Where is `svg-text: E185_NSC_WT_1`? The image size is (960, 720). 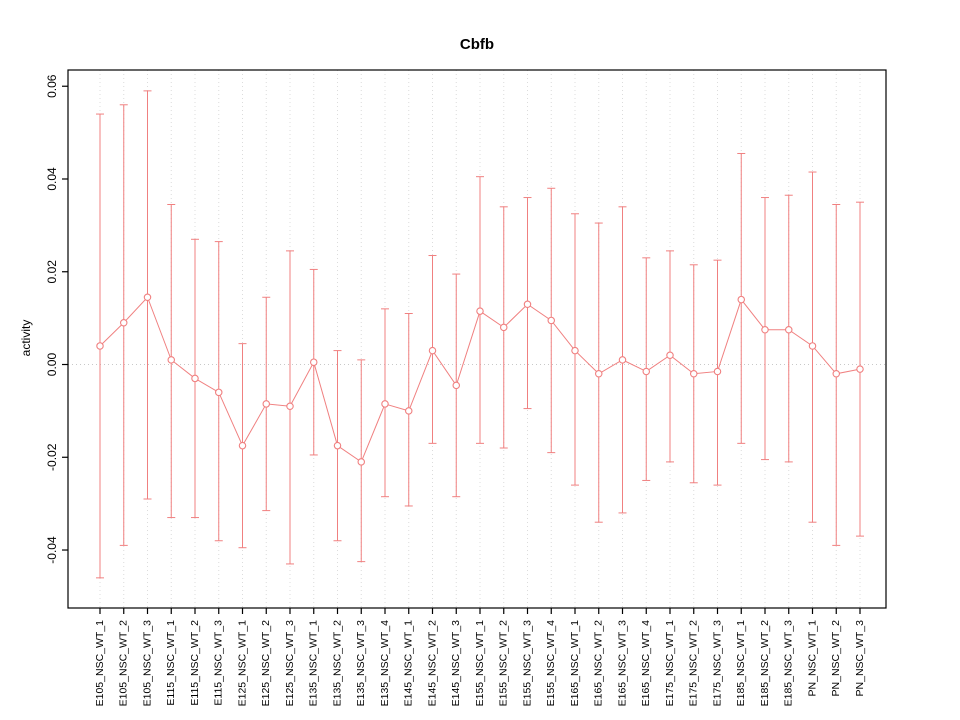
svg-text: E185_NSC_WT_1 is located at coordinates (741, 663).